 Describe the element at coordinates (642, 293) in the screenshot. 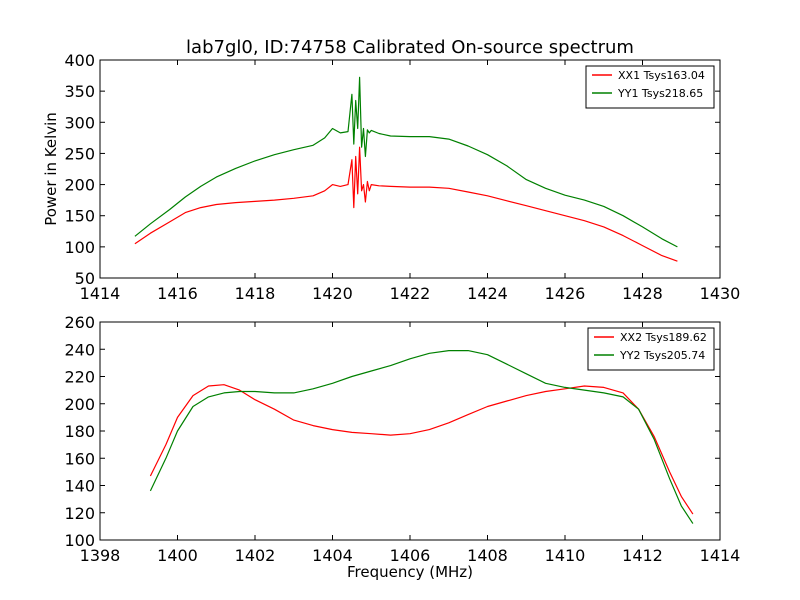

I see `x-tick-label: 1428` at that location.